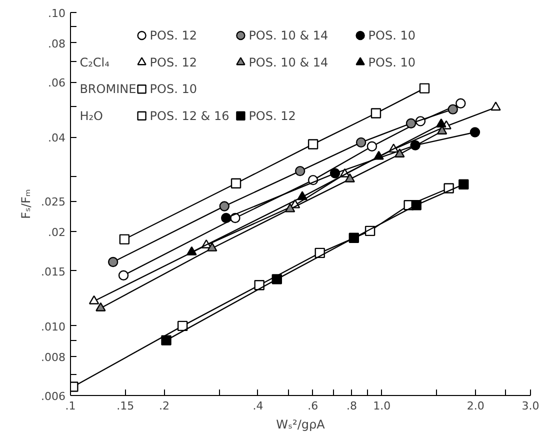 This screenshot has width=550, height=445. Describe the element at coordinates (313, 406) in the screenshot. I see `x-tick-label: .6` at that location.